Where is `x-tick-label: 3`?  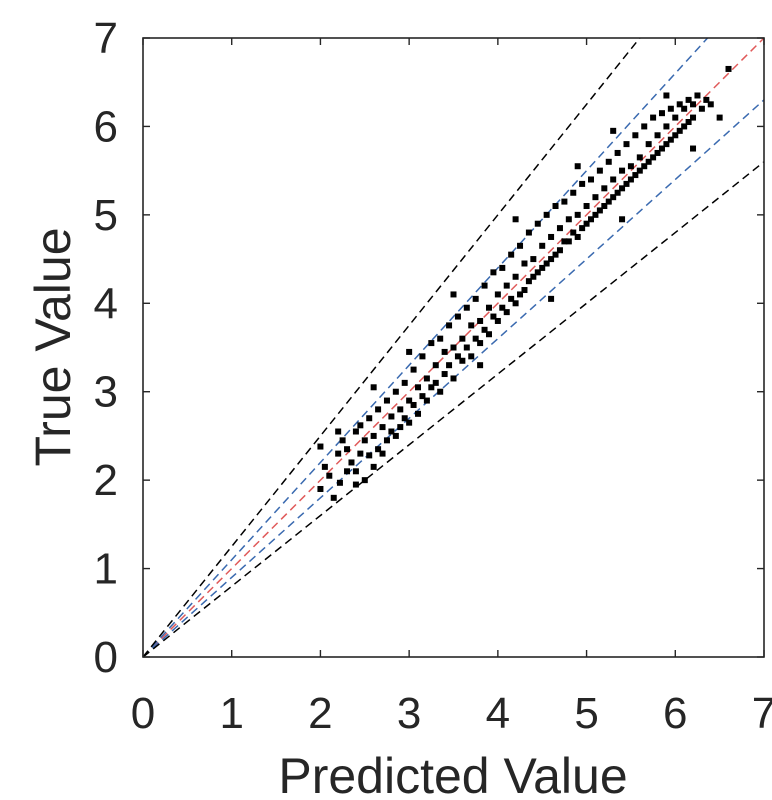 x-tick-label: 3 is located at coordinates (409, 713).